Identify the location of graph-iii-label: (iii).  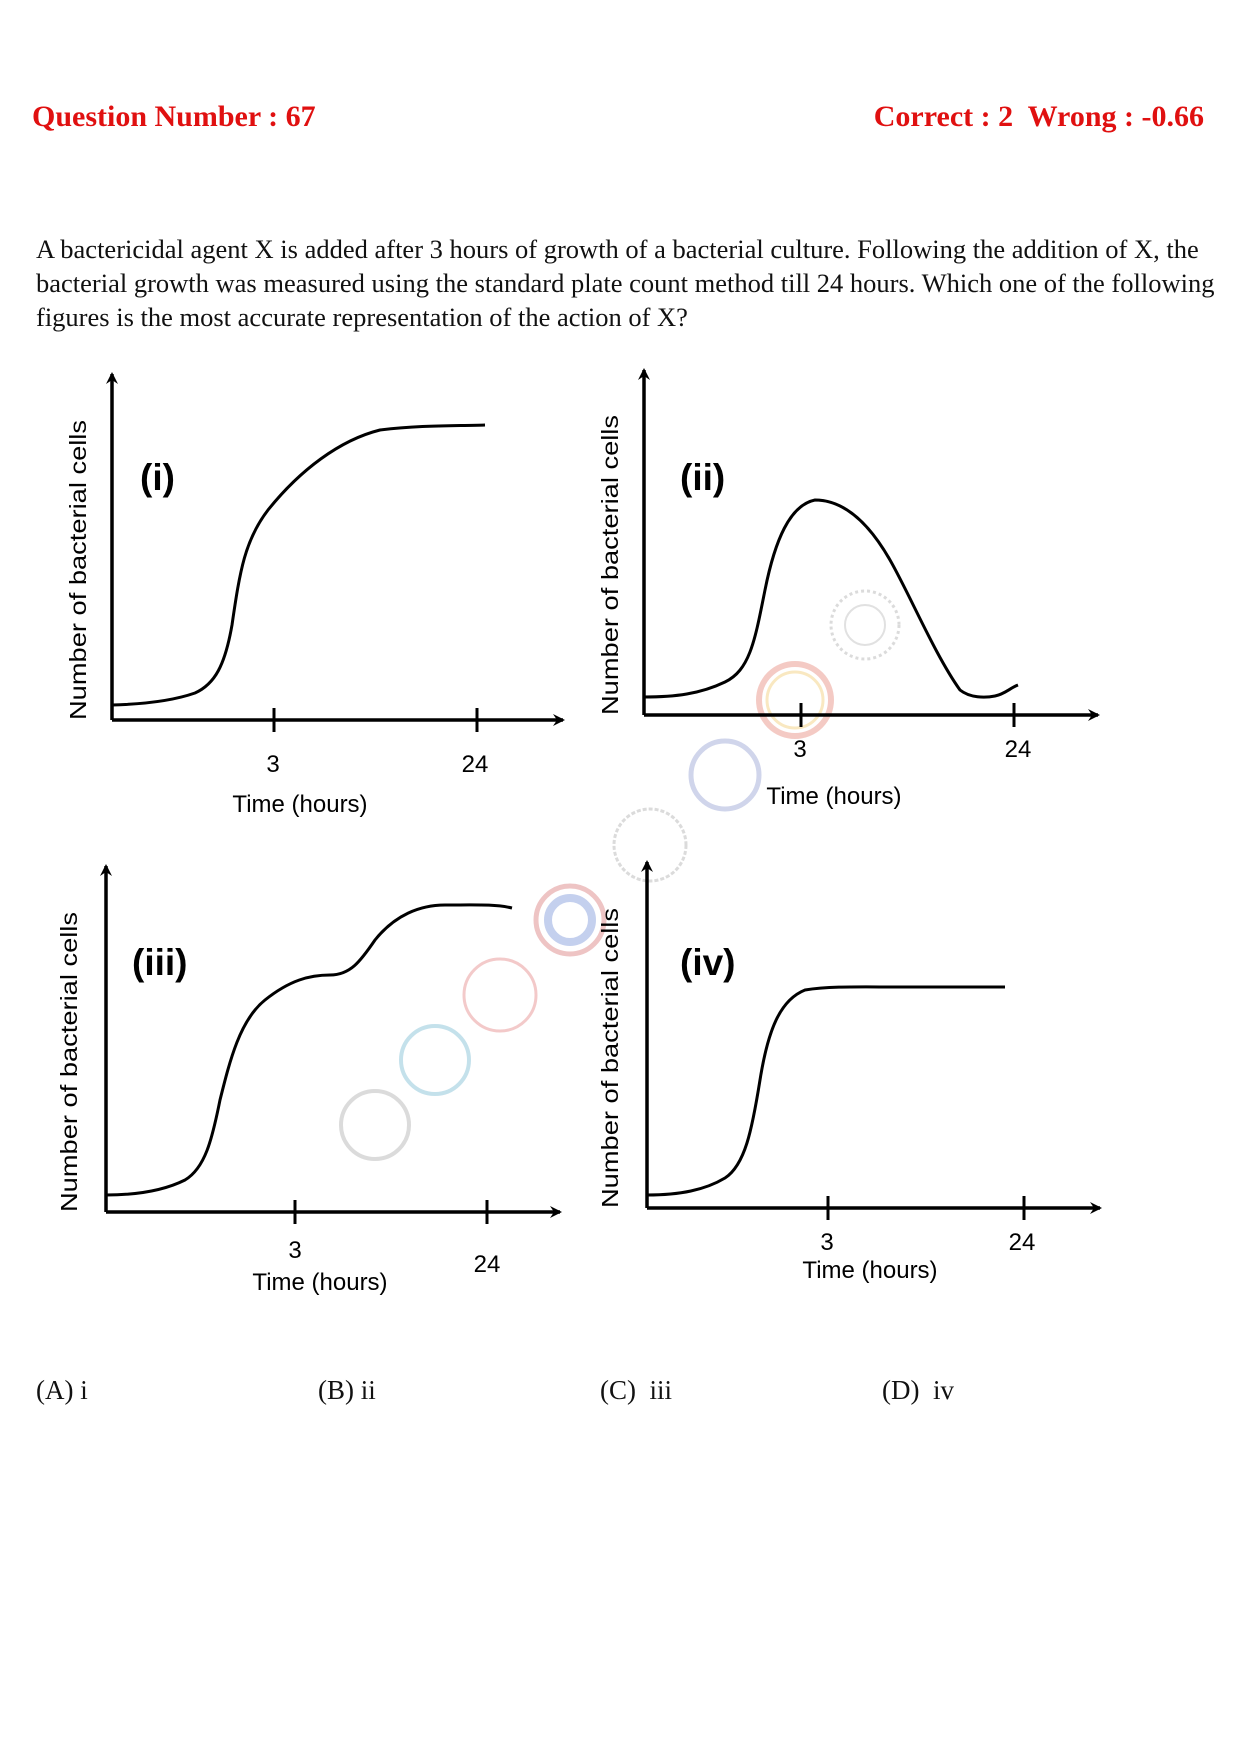
(159, 962).